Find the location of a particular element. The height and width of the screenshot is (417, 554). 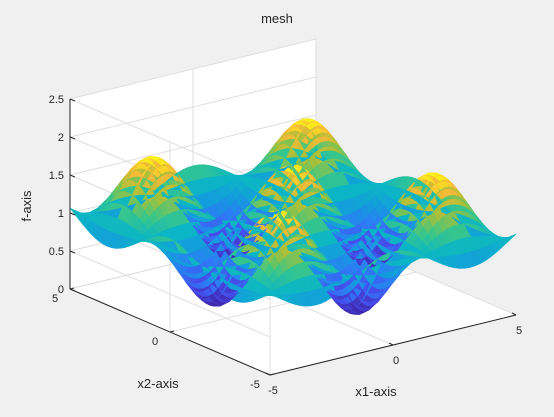

chart-title: mesh is located at coordinates (277, 18).